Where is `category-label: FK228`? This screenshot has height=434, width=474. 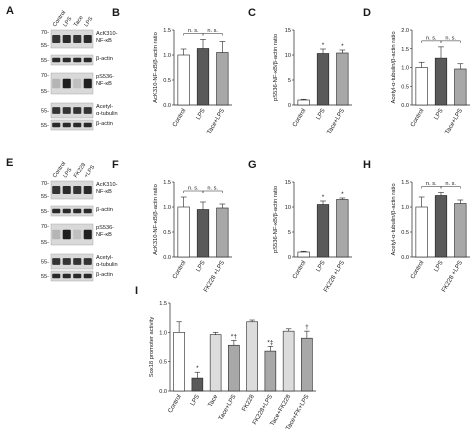
category-label: FK228 is located at coordinates (248, 403).